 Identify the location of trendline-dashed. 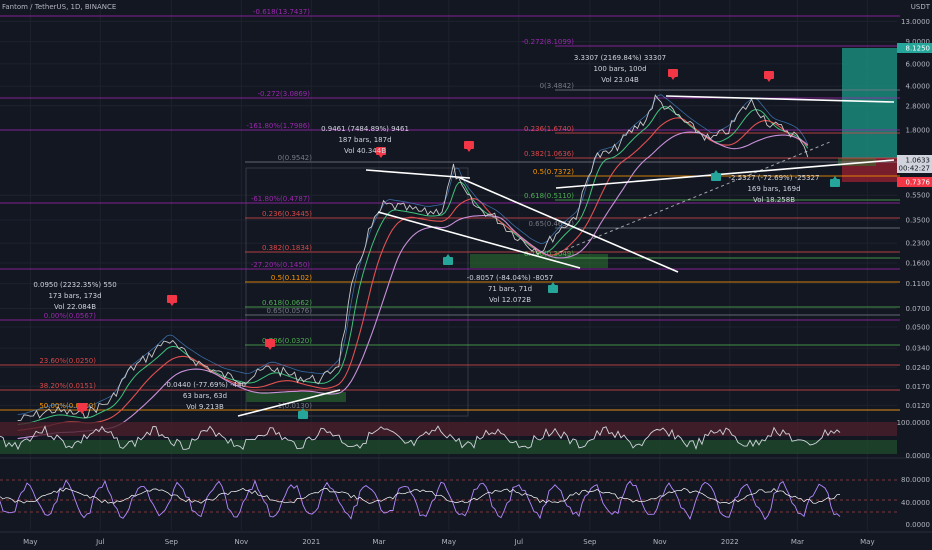
(695, 197).